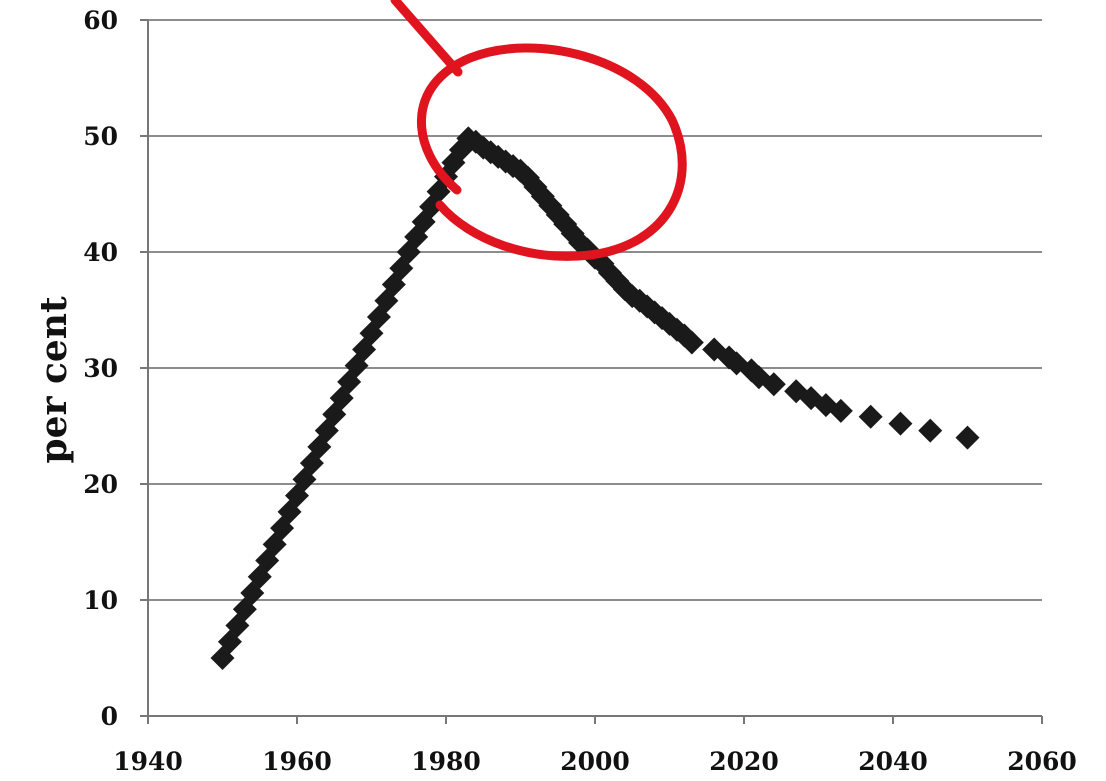 The width and height of the screenshot is (1106, 781). What do you see at coordinates (744, 761) in the screenshot?
I see `x-tick-label: 2020` at bounding box center [744, 761].